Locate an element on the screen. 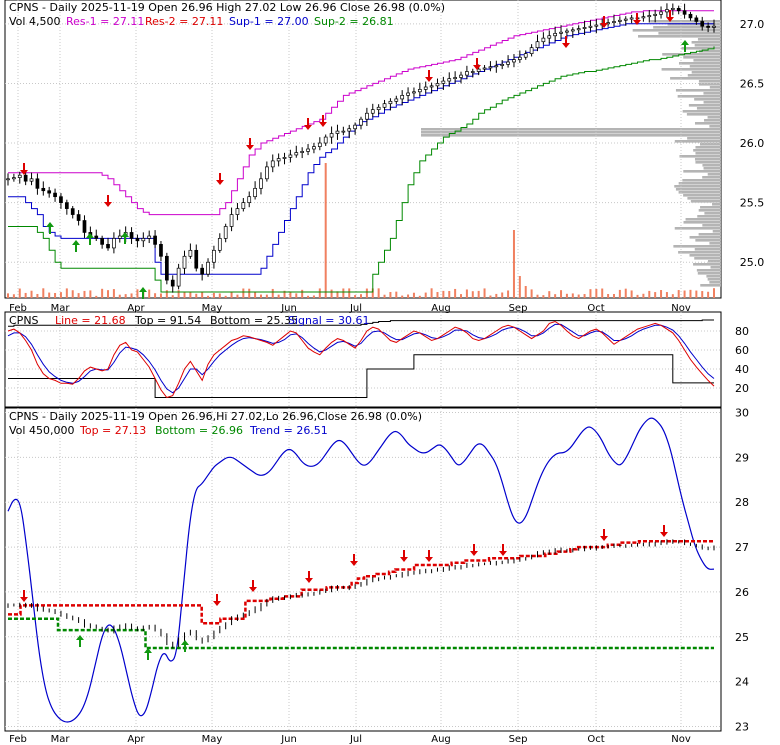  price-tick-label: 25.5 is located at coordinates (752, 203).